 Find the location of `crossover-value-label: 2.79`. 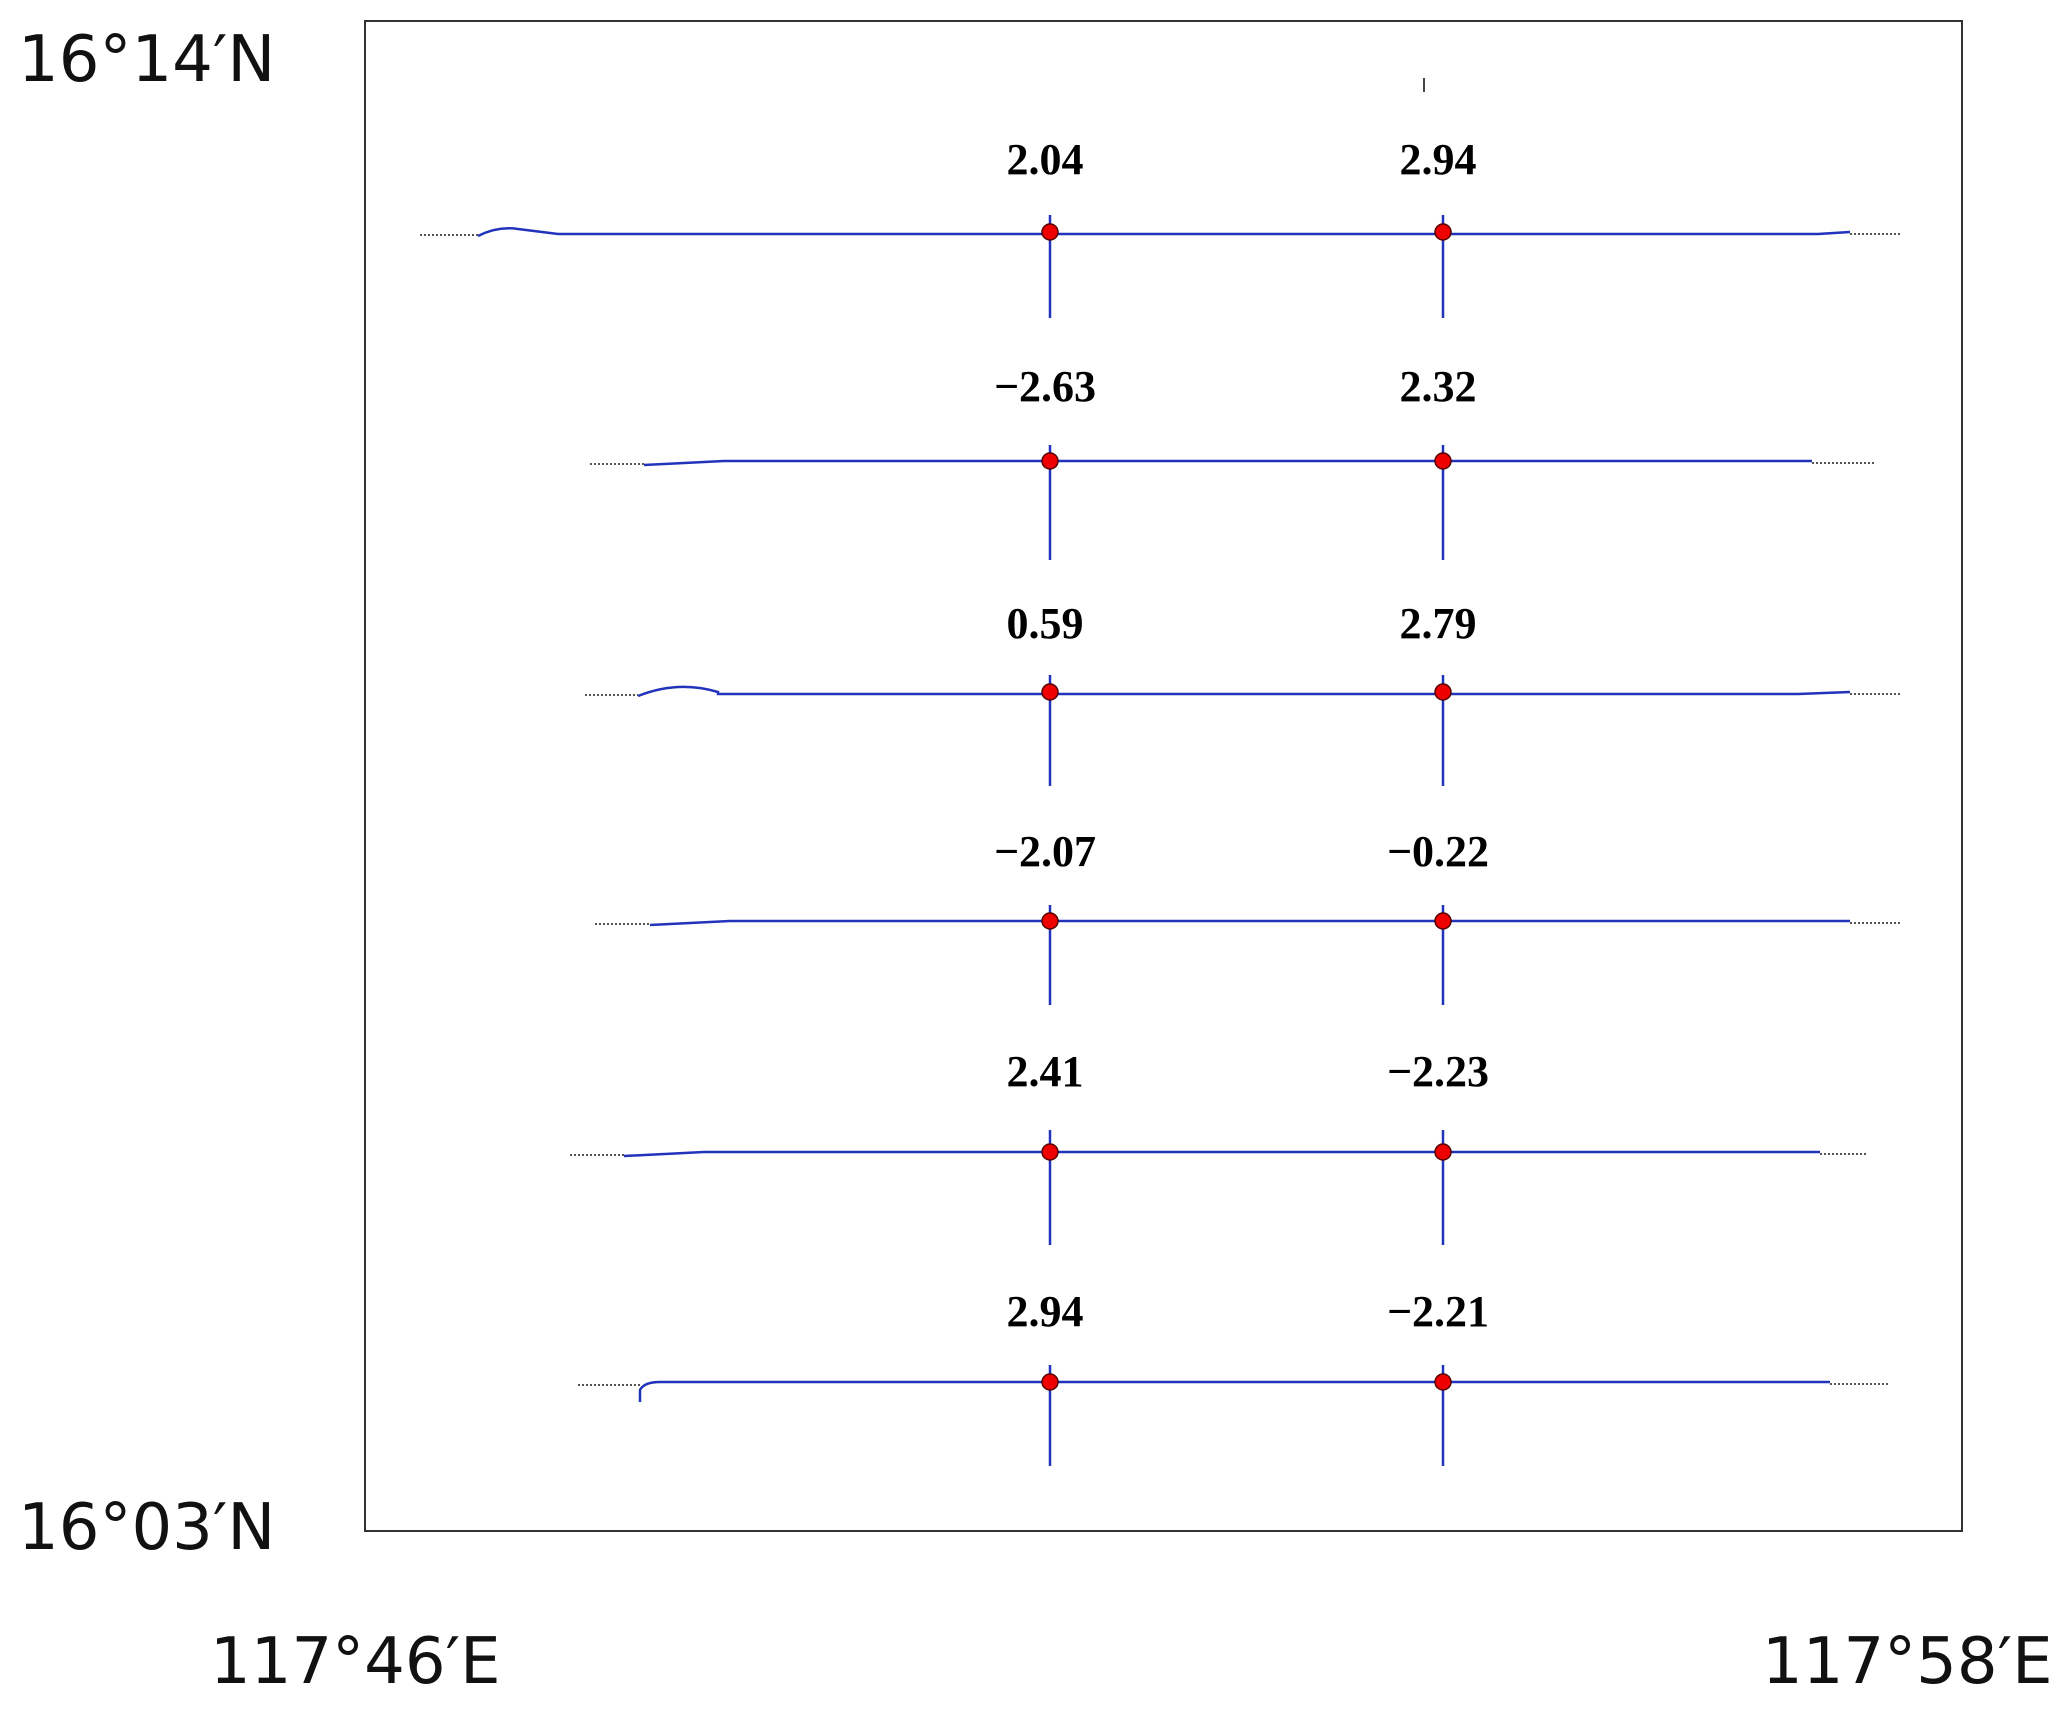

crossover-value-label: 2.79 is located at coordinates (1438, 623).